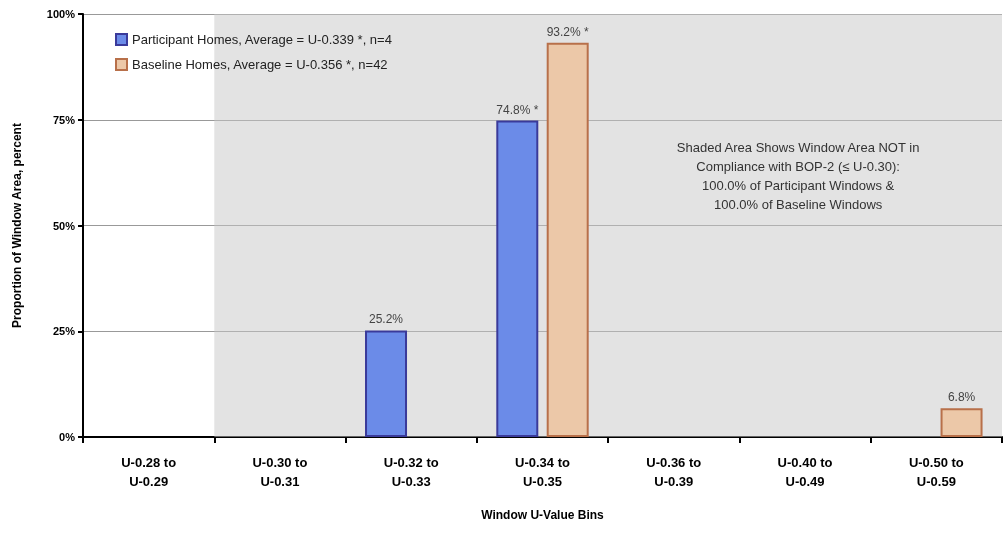 The width and height of the screenshot is (1003, 543). I want to click on y-axis-title: Proportion of Window Area, percent, so click(17, 225).